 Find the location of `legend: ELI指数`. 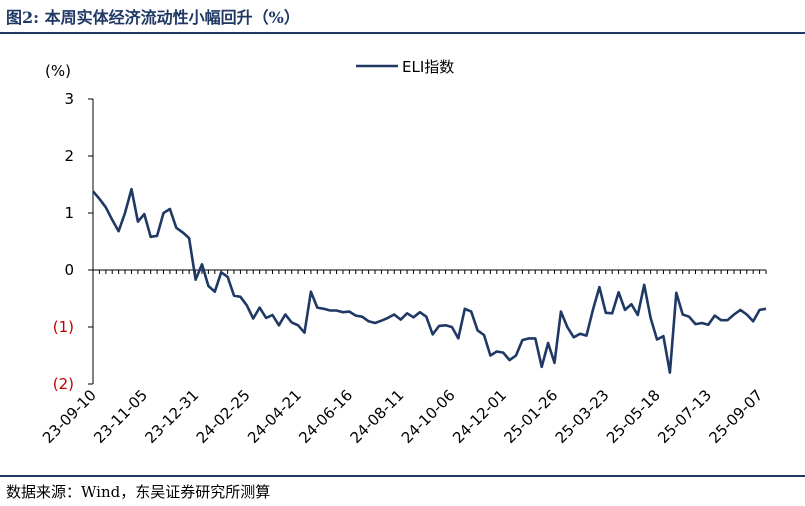

legend: ELI指数 is located at coordinates (405, 67).